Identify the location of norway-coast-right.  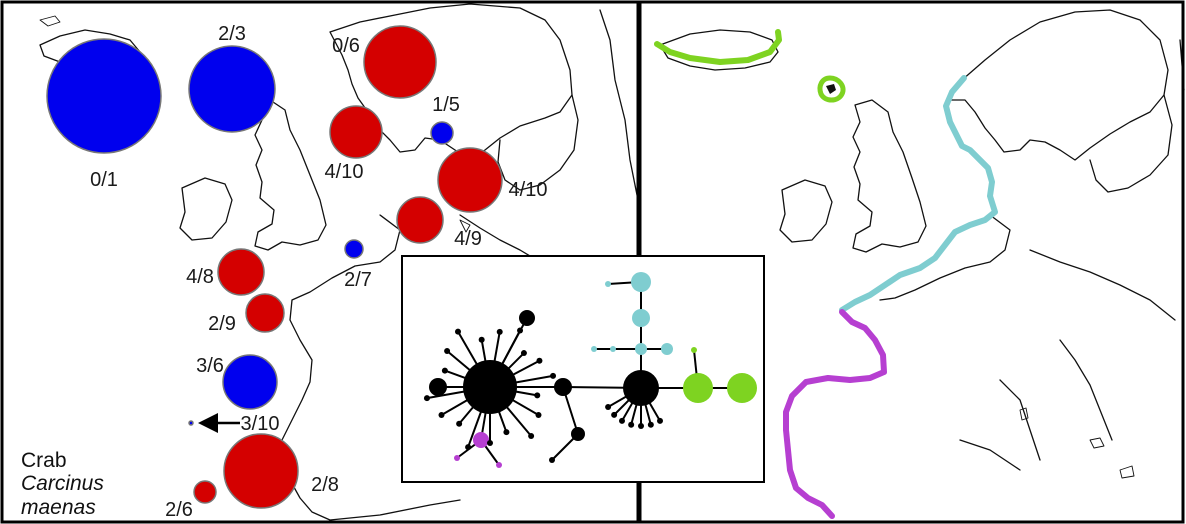
(1058, 85).